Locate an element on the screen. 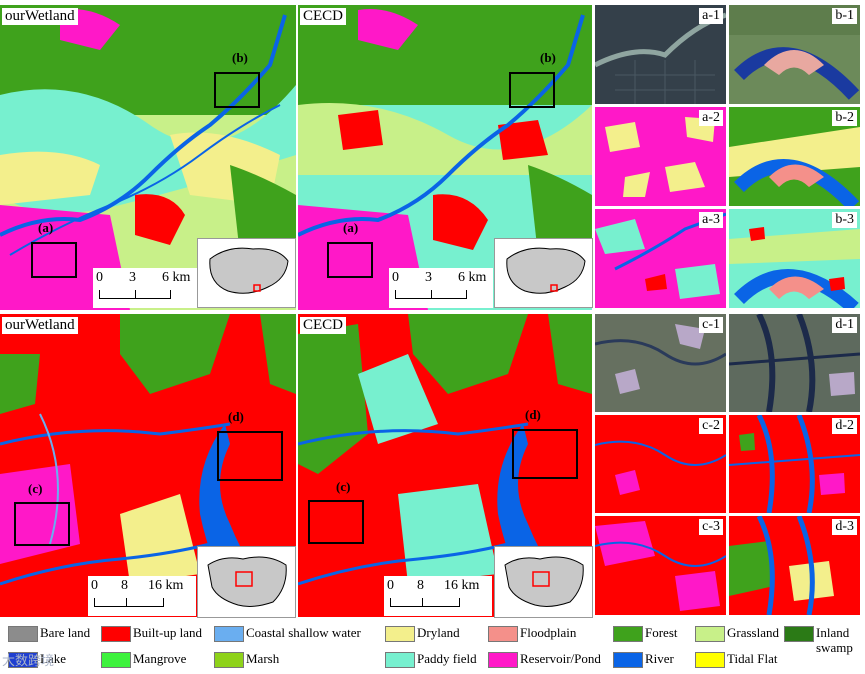 The image size is (865, 674). satellite-image is located at coordinates (794, 363).